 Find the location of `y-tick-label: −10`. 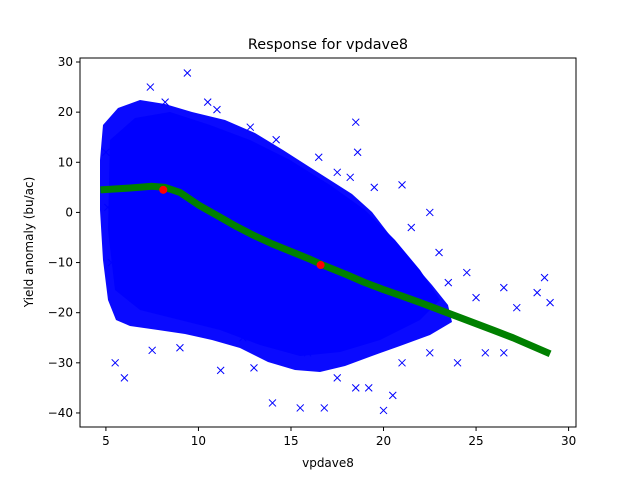

y-tick-label: −10 is located at coordinates (60, 263).